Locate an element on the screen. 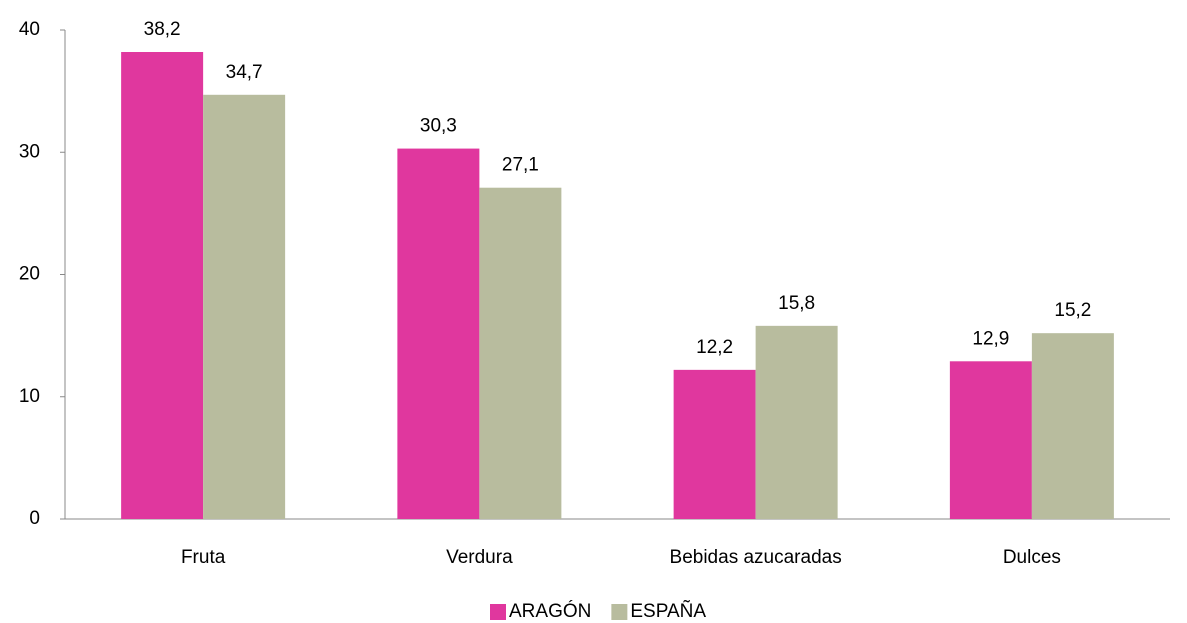 This screenshot has width=1187, height=623. x-tick-label: Fruta is located at coordinates (203, 557).